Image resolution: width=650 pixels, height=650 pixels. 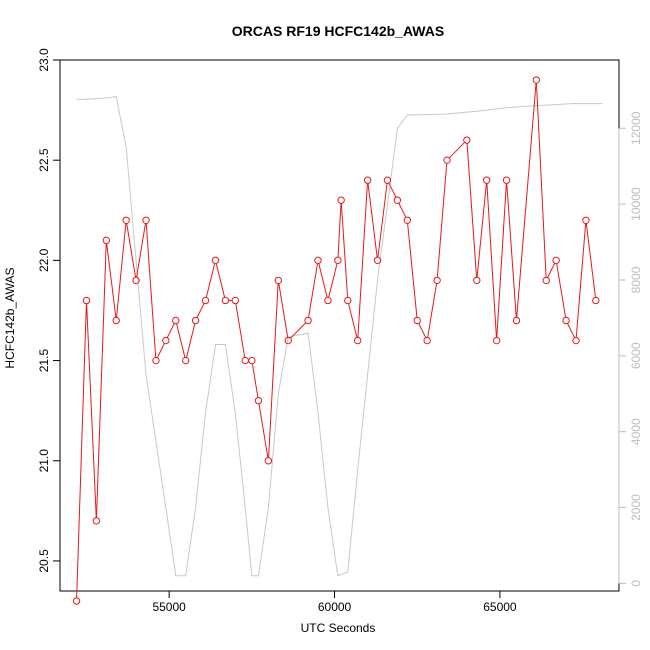 What do you see at coordinates (49, 310) in the screenshot?
I see `y-axis: 20.5 21.0 21.5 22.0 22.5 23.0` at bounding box center [49, 310].